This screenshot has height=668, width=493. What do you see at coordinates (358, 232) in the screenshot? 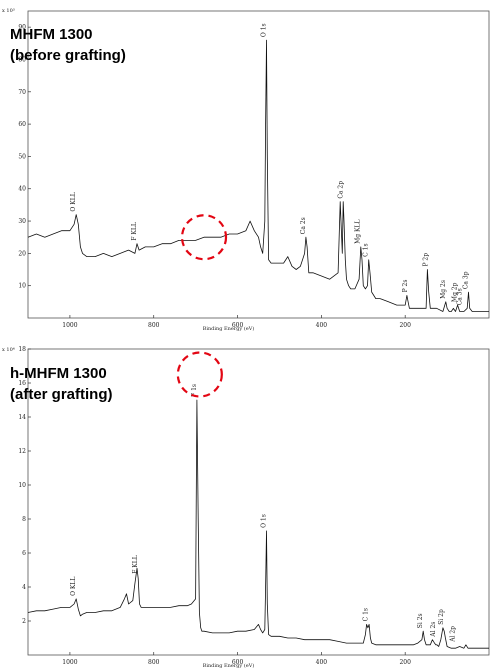
I see `peak-label: Mg KLL` at bounding box center [358, 232].